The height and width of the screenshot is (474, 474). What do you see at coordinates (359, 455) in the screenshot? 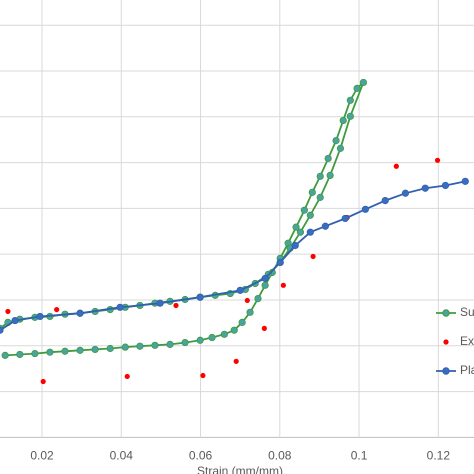
I see `x-tick-label: 0.1` at bounding box center [359, 455].